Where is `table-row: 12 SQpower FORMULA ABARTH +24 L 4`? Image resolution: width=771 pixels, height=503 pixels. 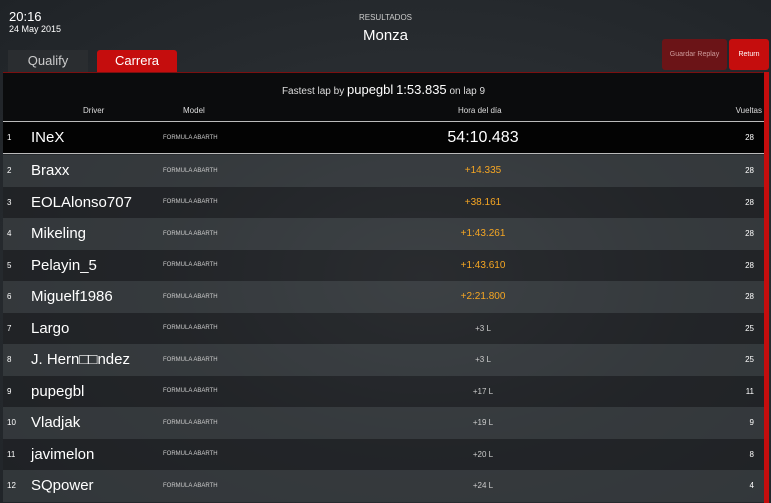
table-row: 12 SQpower FORMULA ABARTH +24 L 4 is located at coordinates (383, 486).